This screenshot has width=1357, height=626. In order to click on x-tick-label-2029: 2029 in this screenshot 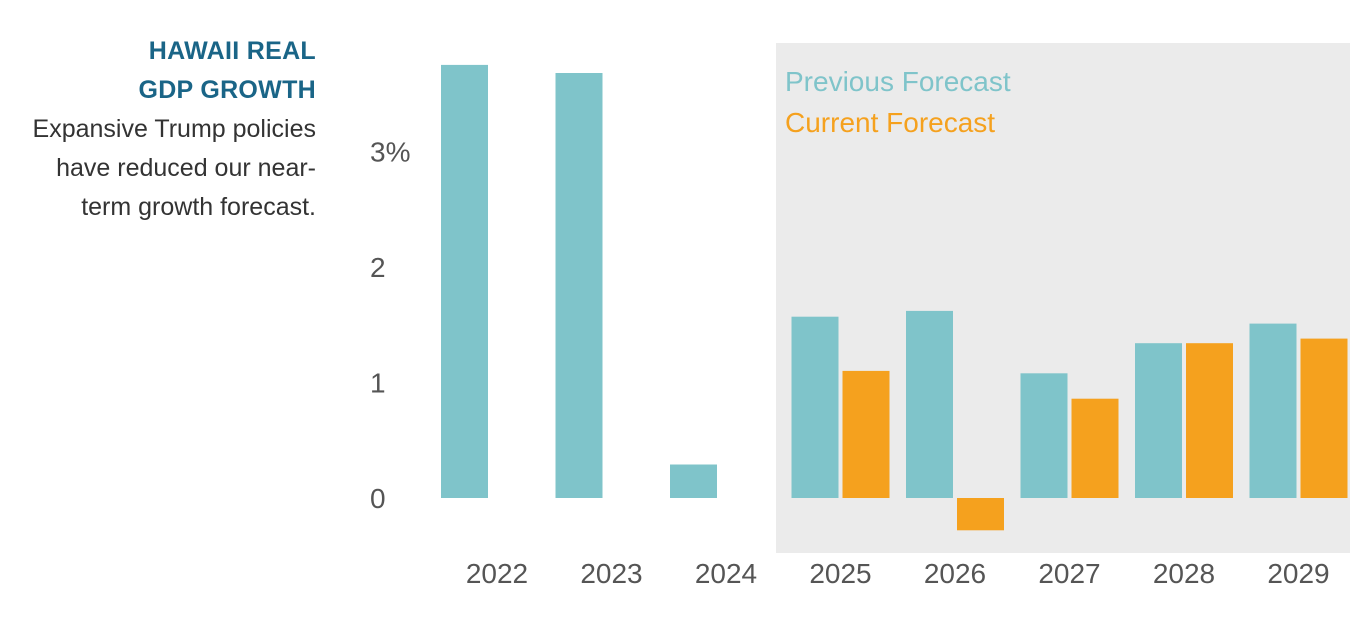, I will do `click(1298, 573)`.